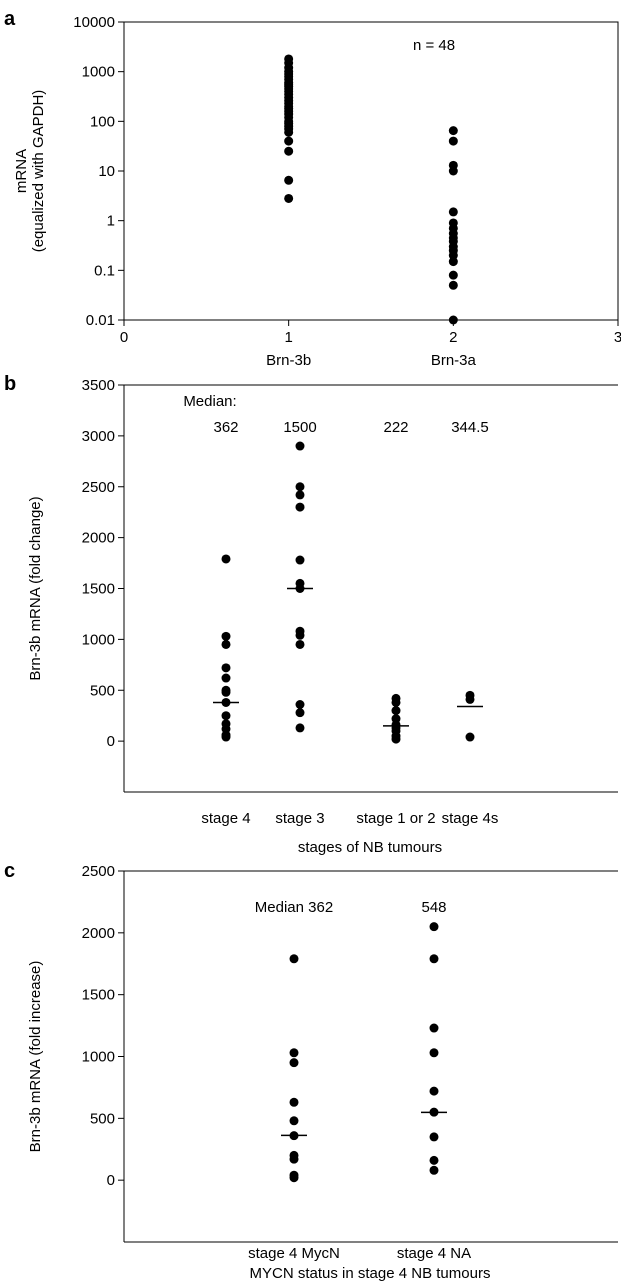  I want to click on y-axis-label-line: (equalized with GAPDH), so click(38, 171).